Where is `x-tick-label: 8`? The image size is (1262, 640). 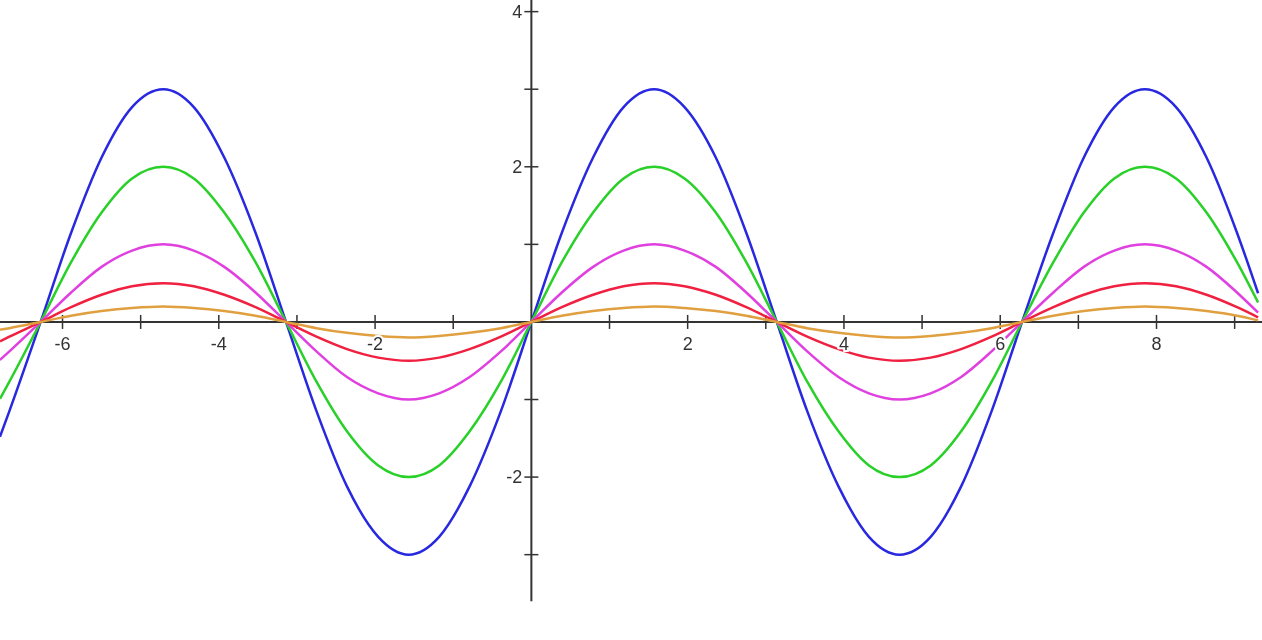
x-tick-label: 8 is located at coordinates (1156, 343).